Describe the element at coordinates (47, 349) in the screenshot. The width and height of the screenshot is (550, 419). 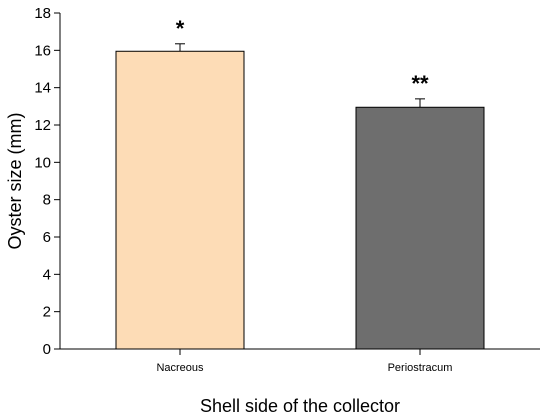
I see `y-tick-label: 0` at that location.